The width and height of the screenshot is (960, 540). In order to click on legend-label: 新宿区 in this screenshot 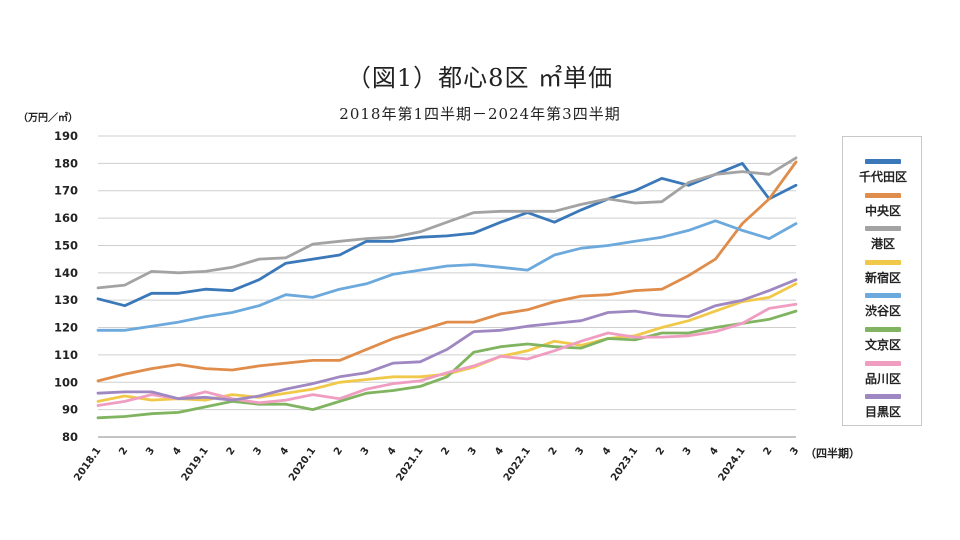, I will do `click(882, 277)`.